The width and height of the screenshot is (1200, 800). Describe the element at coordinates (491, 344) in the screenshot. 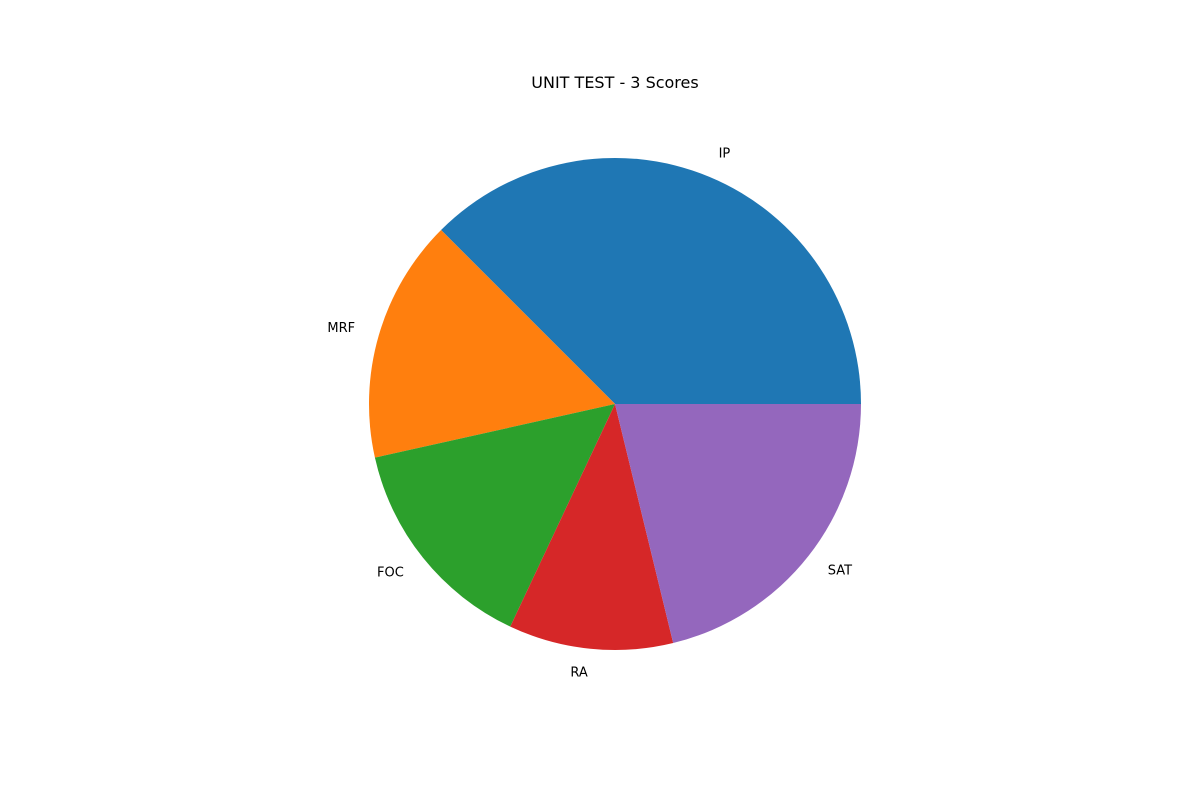

I see `pie-slice-mrf` at that location.